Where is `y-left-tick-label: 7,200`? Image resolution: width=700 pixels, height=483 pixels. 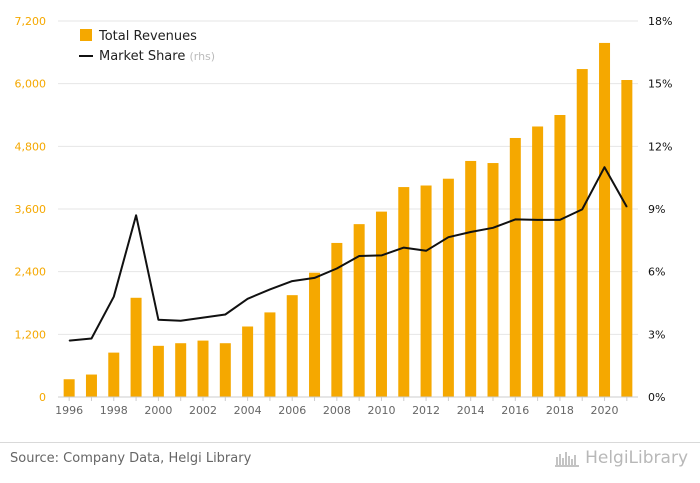
y-left-tick-label: 7,200 is located at coordinates (31, 21).